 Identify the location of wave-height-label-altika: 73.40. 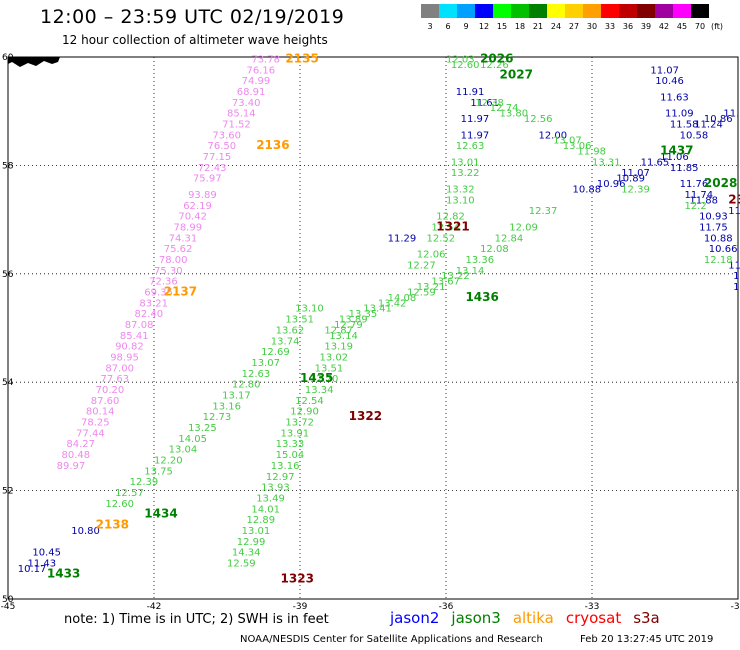
(246, 103).